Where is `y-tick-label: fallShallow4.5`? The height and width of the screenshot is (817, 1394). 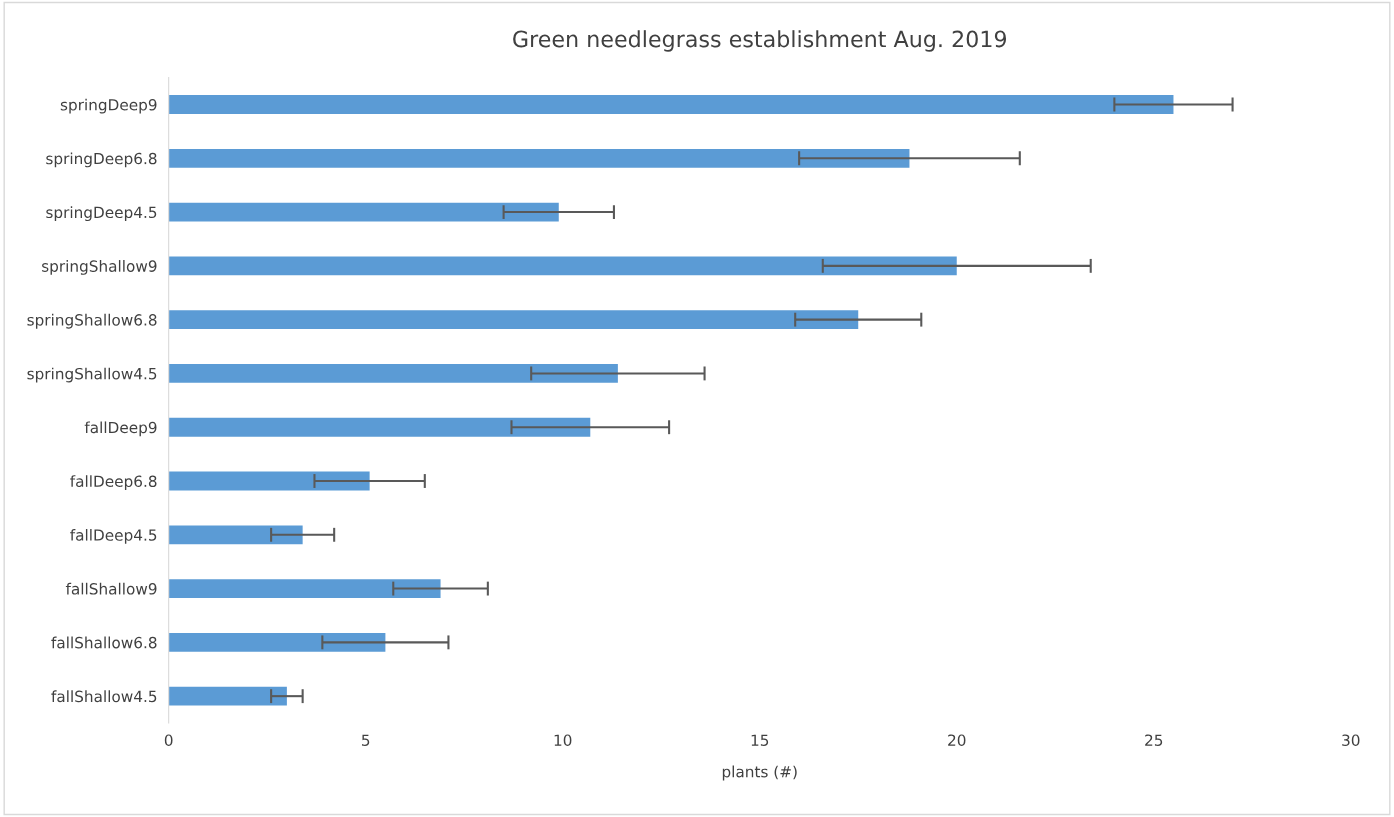
y-tick-label: fallShallow4.5 is located at coordinates (104, 696).